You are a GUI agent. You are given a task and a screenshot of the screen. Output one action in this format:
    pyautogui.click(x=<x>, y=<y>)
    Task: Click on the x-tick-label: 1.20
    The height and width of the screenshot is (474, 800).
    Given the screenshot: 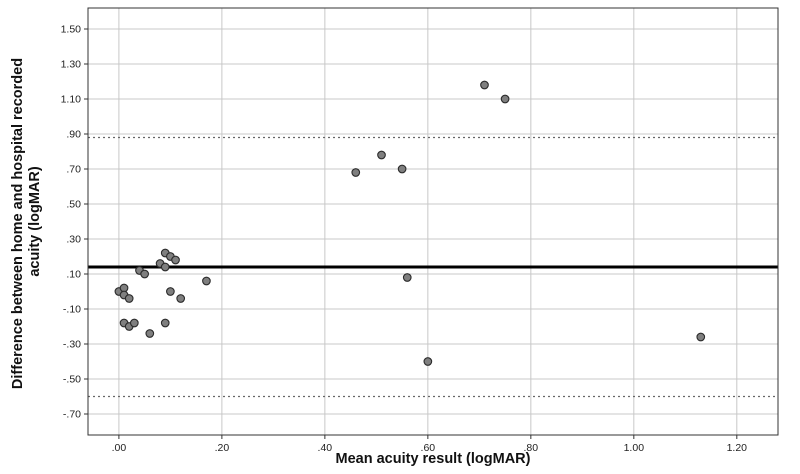 What is the action you would take?
    pyautogui.click(x=737, y=448)
    